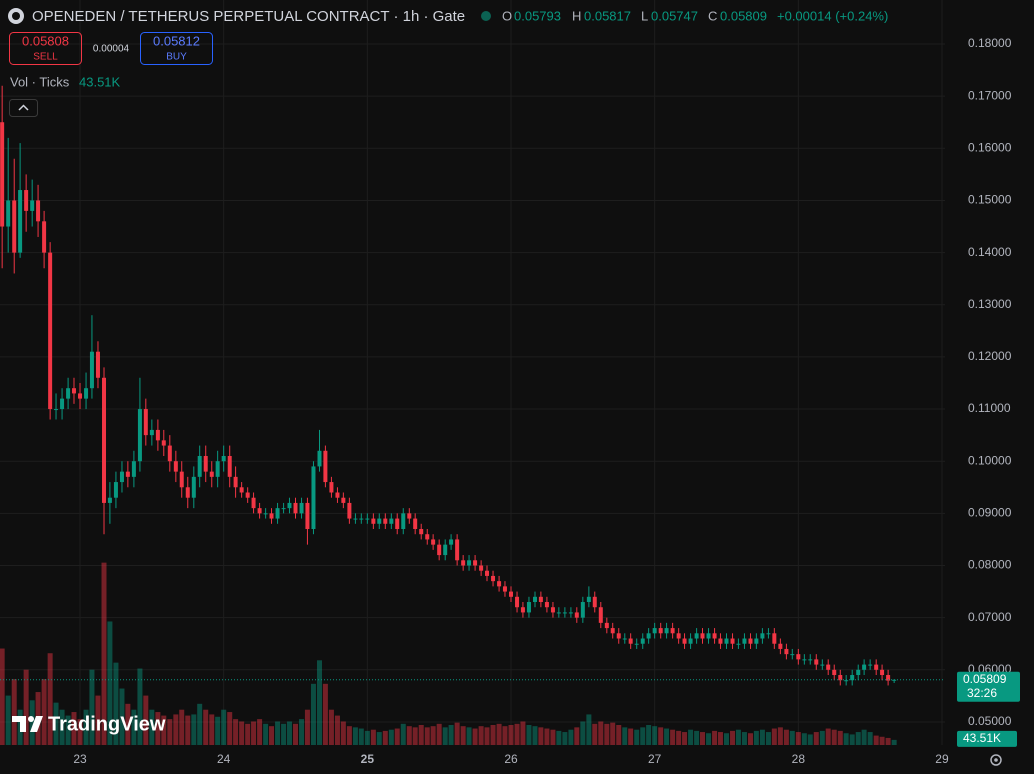 This screenshot has width=1034, height=774. What do you see at coordinates (985, 679) in the screenshot?
I see `last-price-label: 0.05809` at bounding box center [985, 679].